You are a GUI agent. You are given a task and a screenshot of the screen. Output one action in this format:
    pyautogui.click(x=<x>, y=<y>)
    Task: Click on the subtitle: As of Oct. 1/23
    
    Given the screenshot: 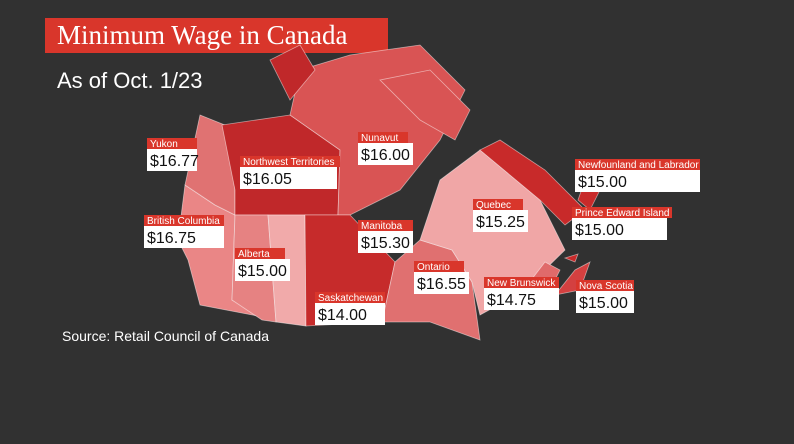 What is the action you would take?
    pyautogui.click(x=130, y=80)
    